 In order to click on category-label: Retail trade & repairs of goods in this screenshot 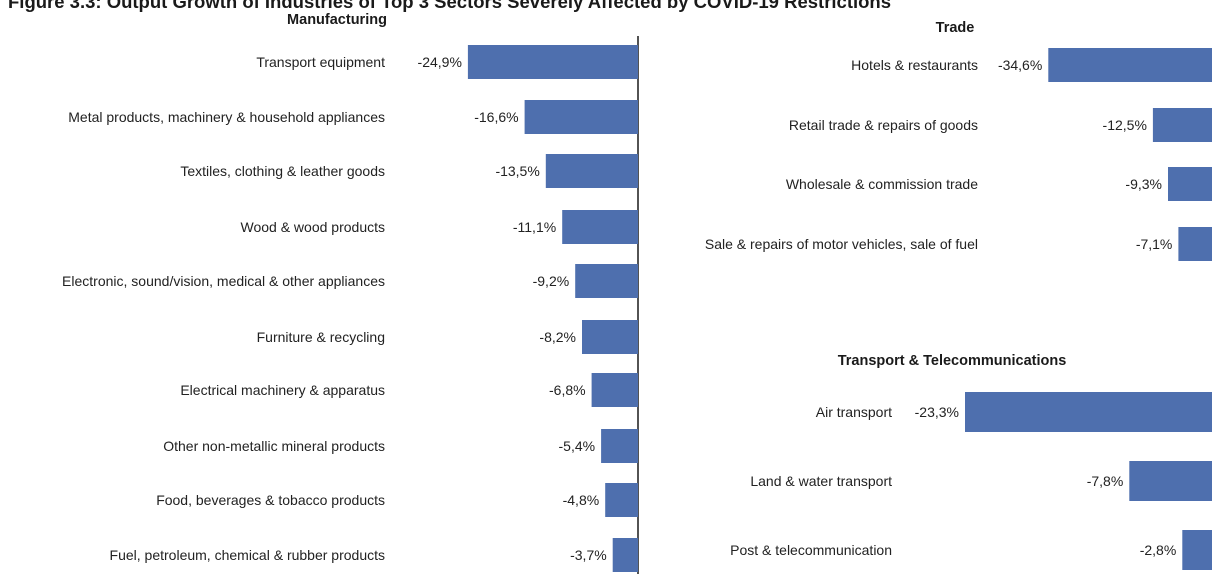, I will do `click(883, 125)`.